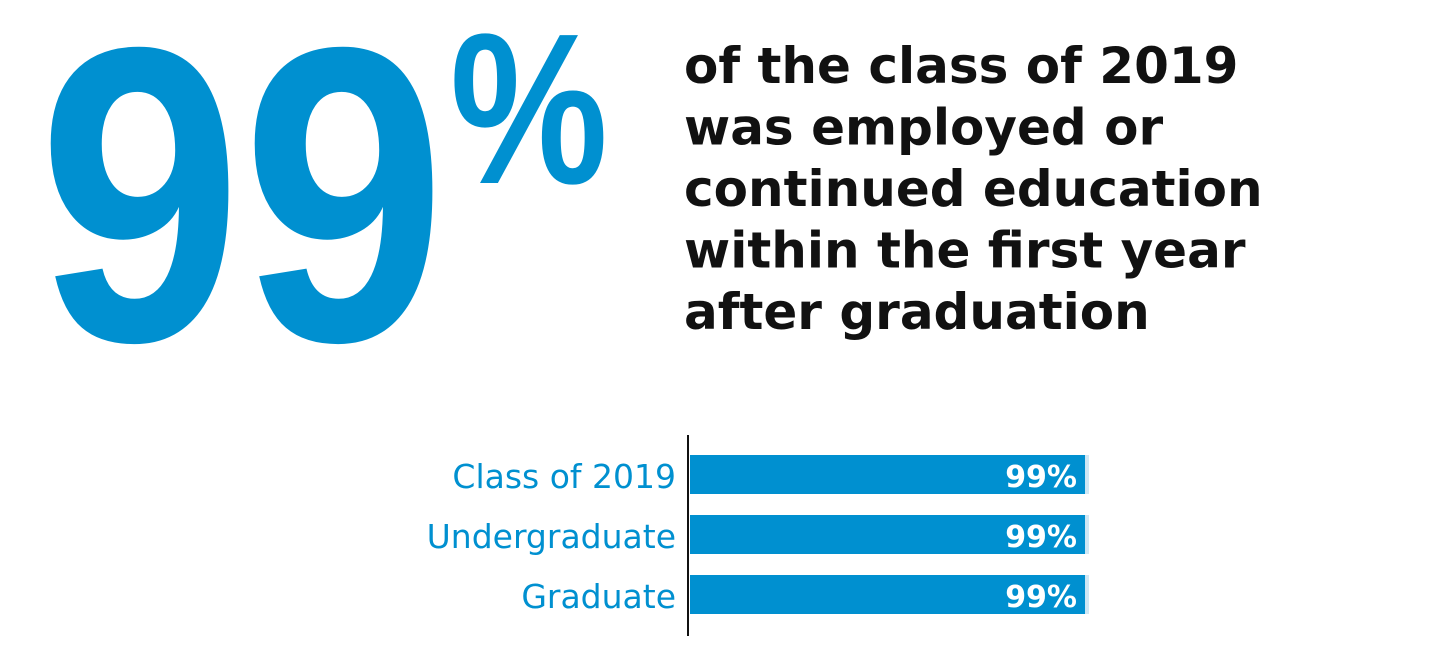 The height and width of the screenshot is (659, 1440). What do you see at coordinates (529, 114) in the screenshot?
I see `headline-unit: %` at bounding box center [529, 114].